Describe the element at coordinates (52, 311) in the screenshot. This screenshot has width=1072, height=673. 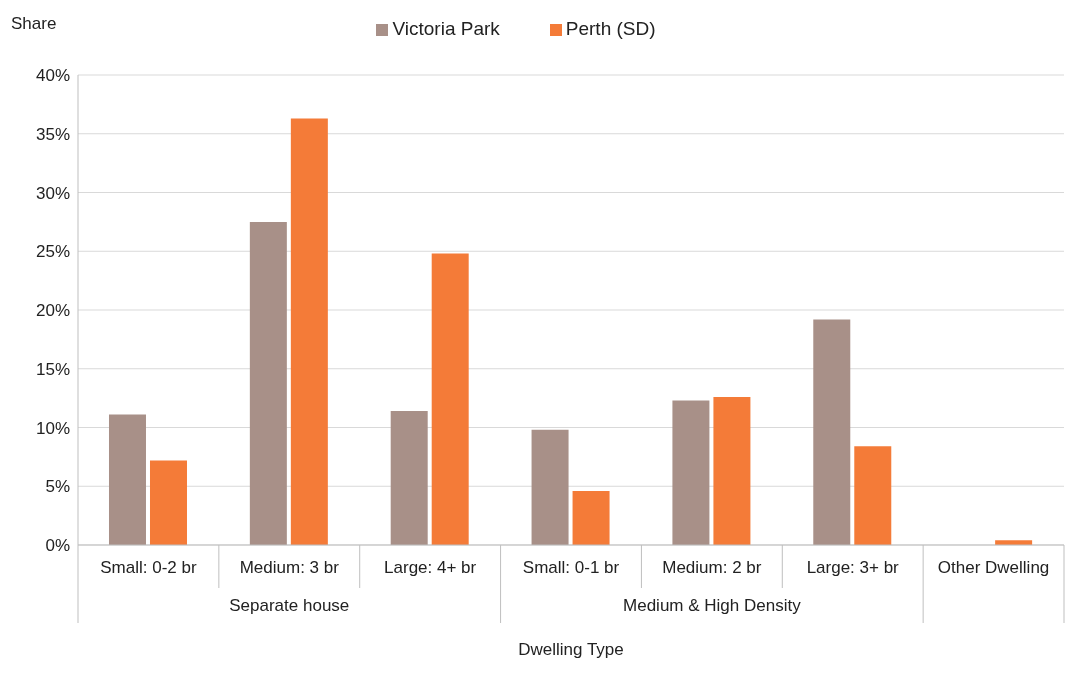
I see `y-tick-label: 20%` at that location.